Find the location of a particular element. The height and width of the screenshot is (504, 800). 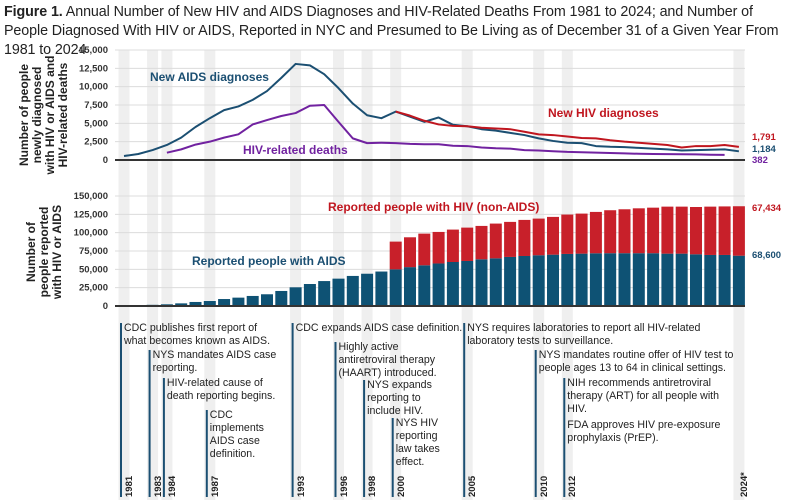

bar-aids-2003 is located at coordinates (438, 284).